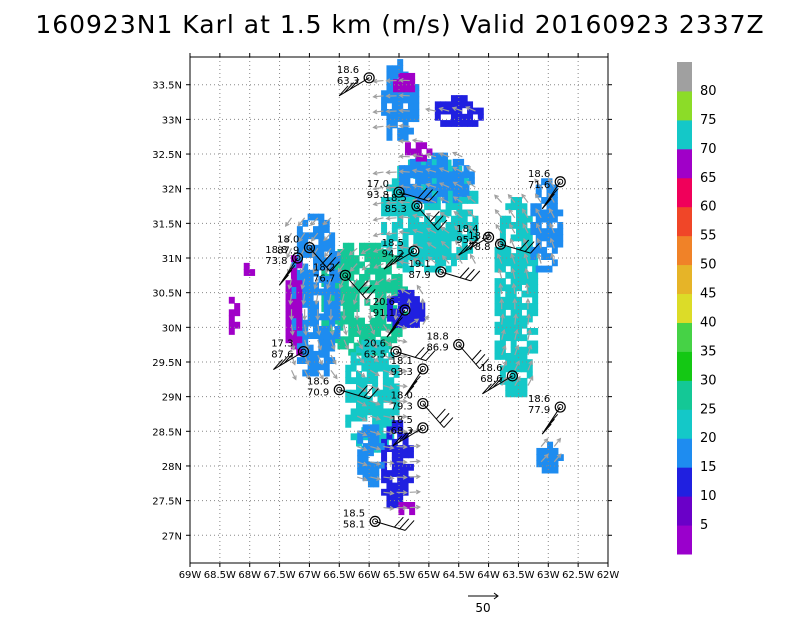  I want to click on station-height-label: 17.3, so click(282, 344).